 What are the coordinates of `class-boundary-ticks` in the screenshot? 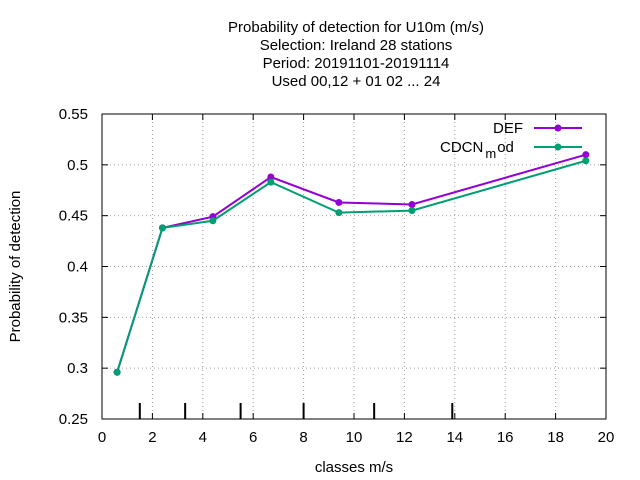 It's located at (296, 411).